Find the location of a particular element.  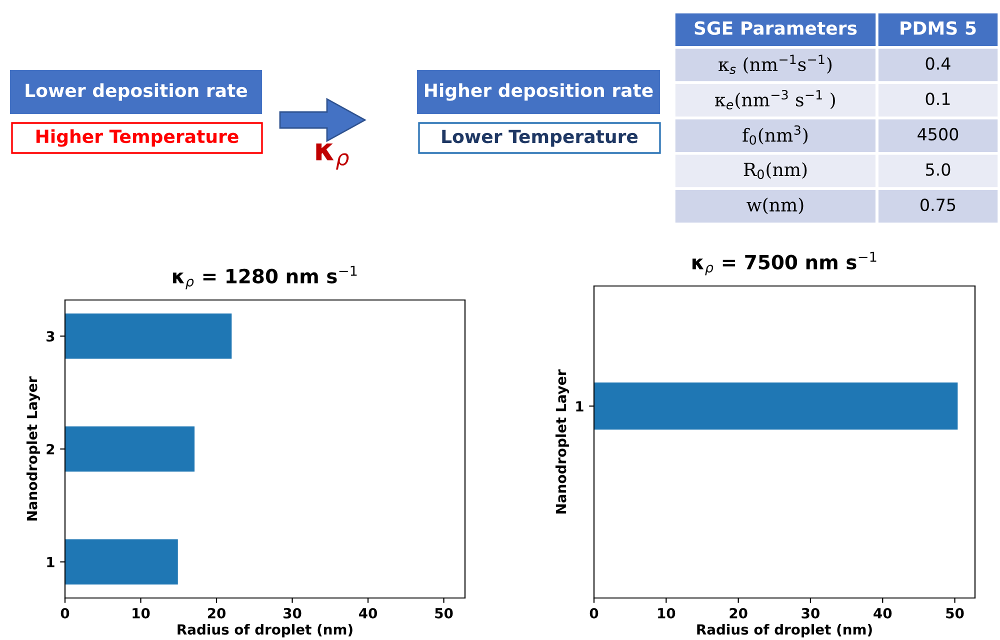

text: SGE Parameters is located at coordinates (775, 28).